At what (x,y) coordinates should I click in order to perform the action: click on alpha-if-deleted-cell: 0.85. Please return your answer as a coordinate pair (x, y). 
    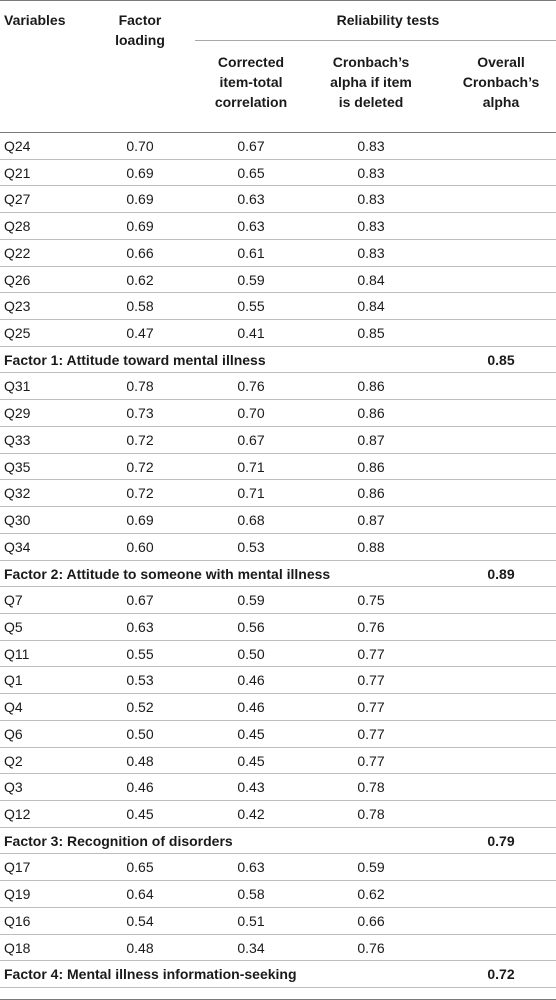
    Looking at the image, I should click on (371, 333).